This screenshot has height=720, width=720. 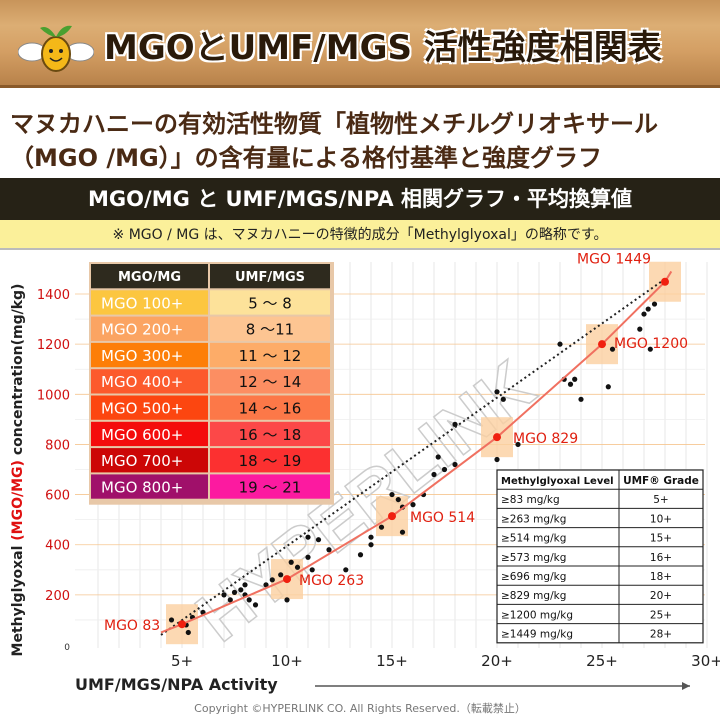 What do you see at coordinates (331, 581) in the screenshot?
I see `curve-point-label: MGO 263` at bounding box center [331, 581].